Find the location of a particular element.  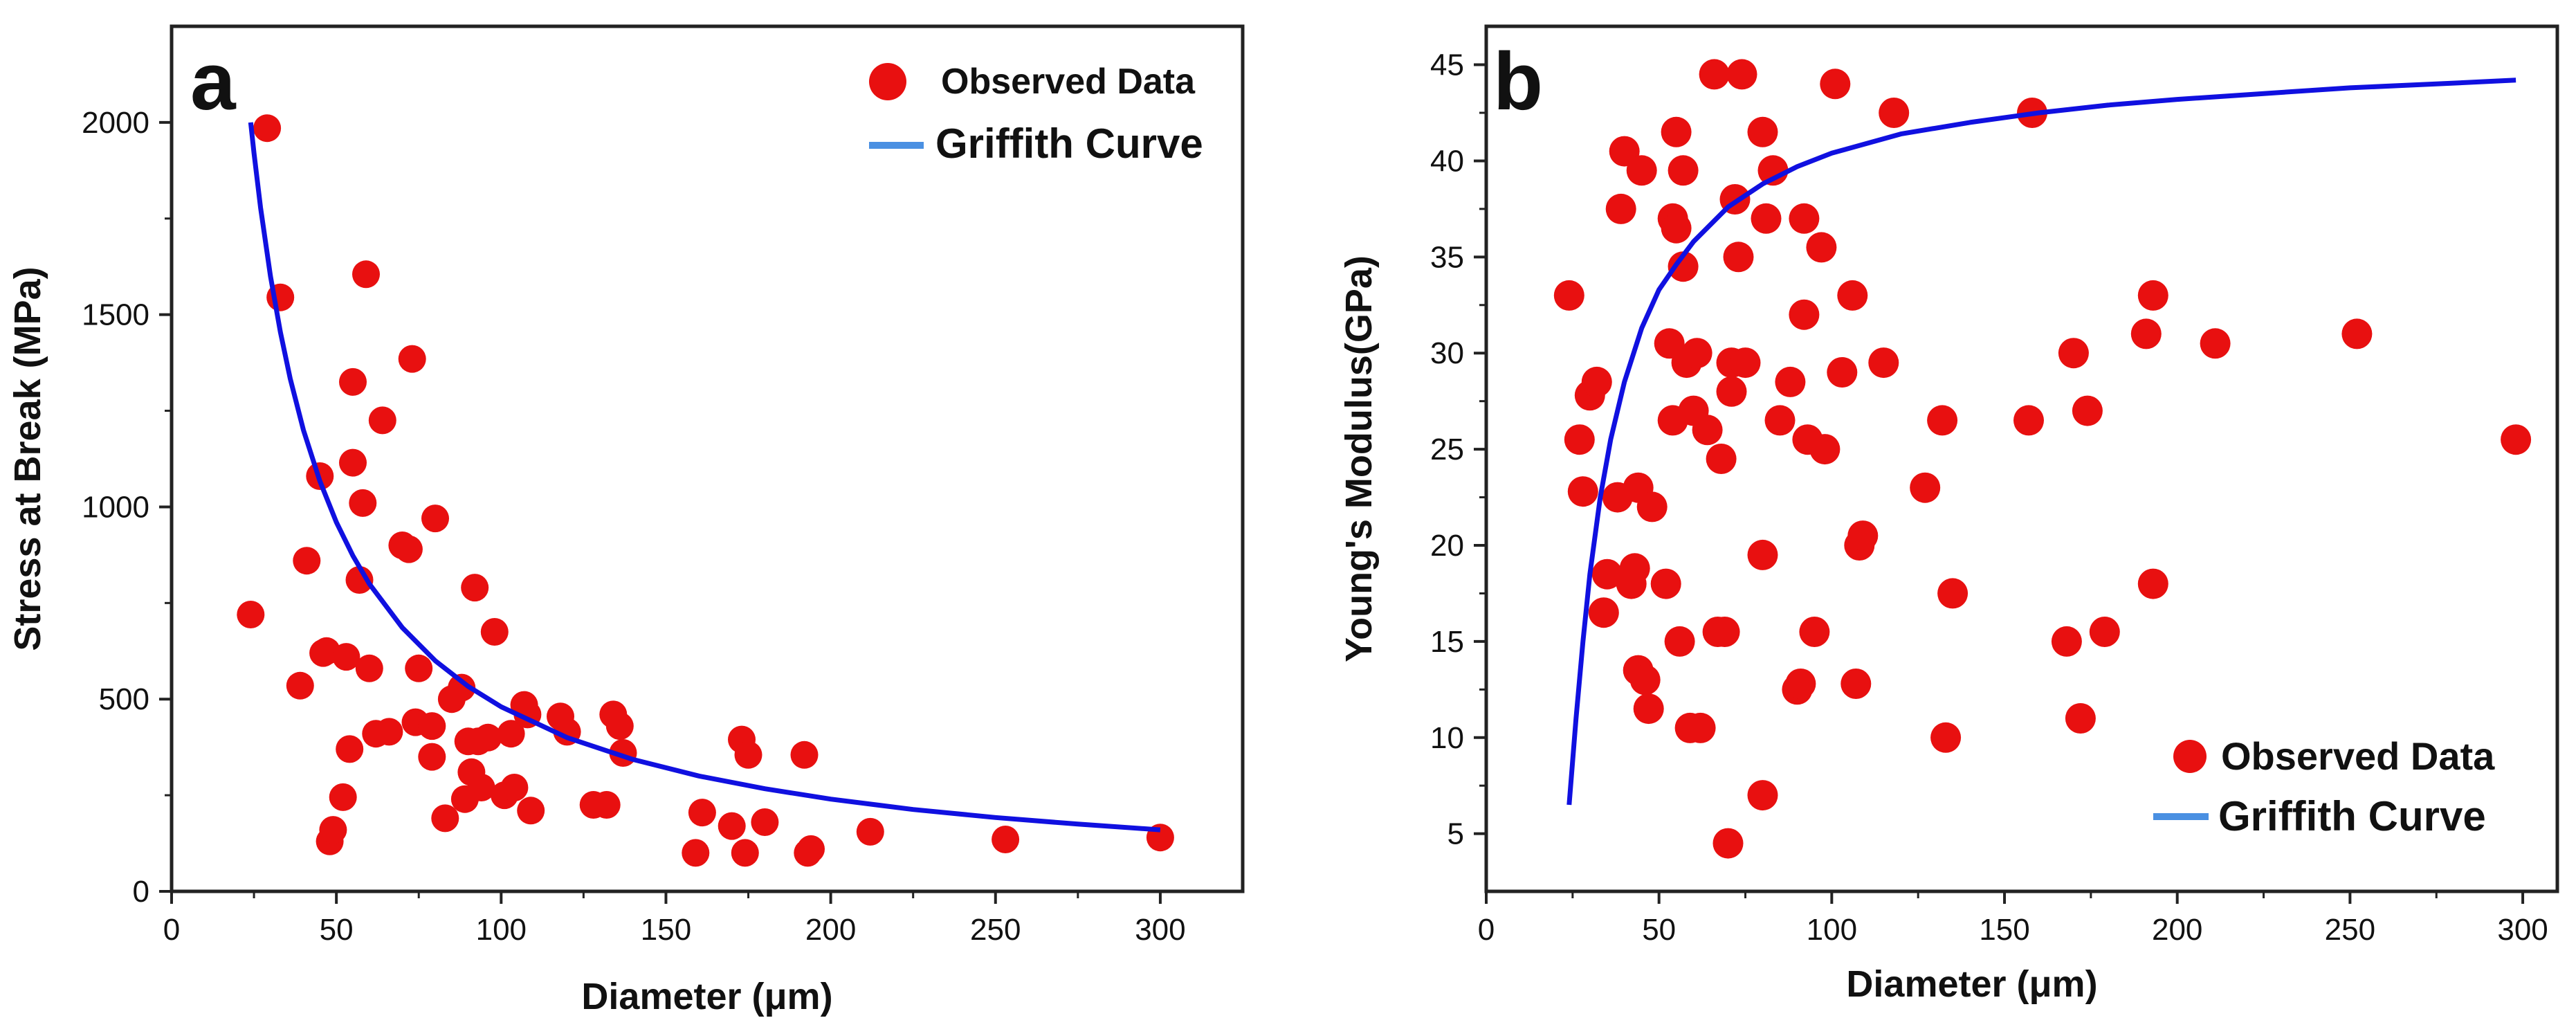

x-tick-label: 250 is located at coordinates (996, 930).